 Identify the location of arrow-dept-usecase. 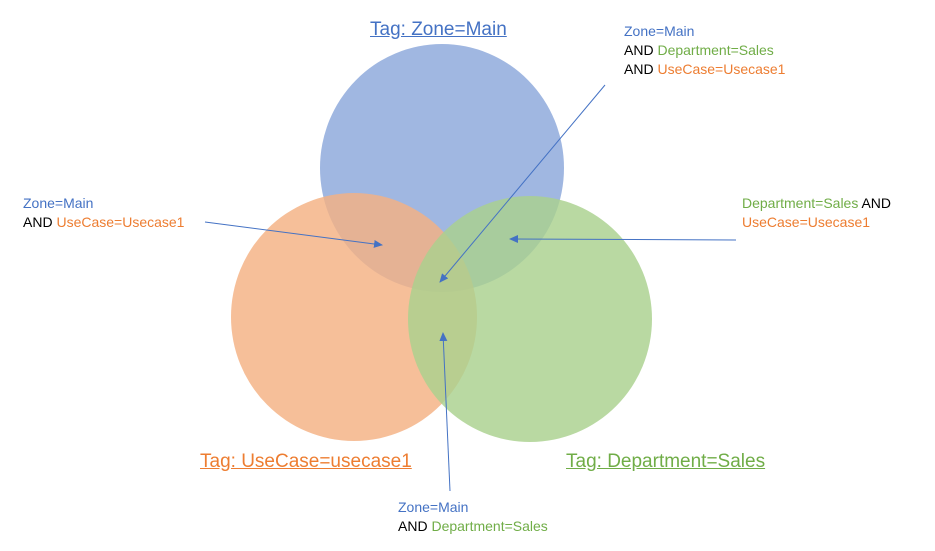
(623, 239).